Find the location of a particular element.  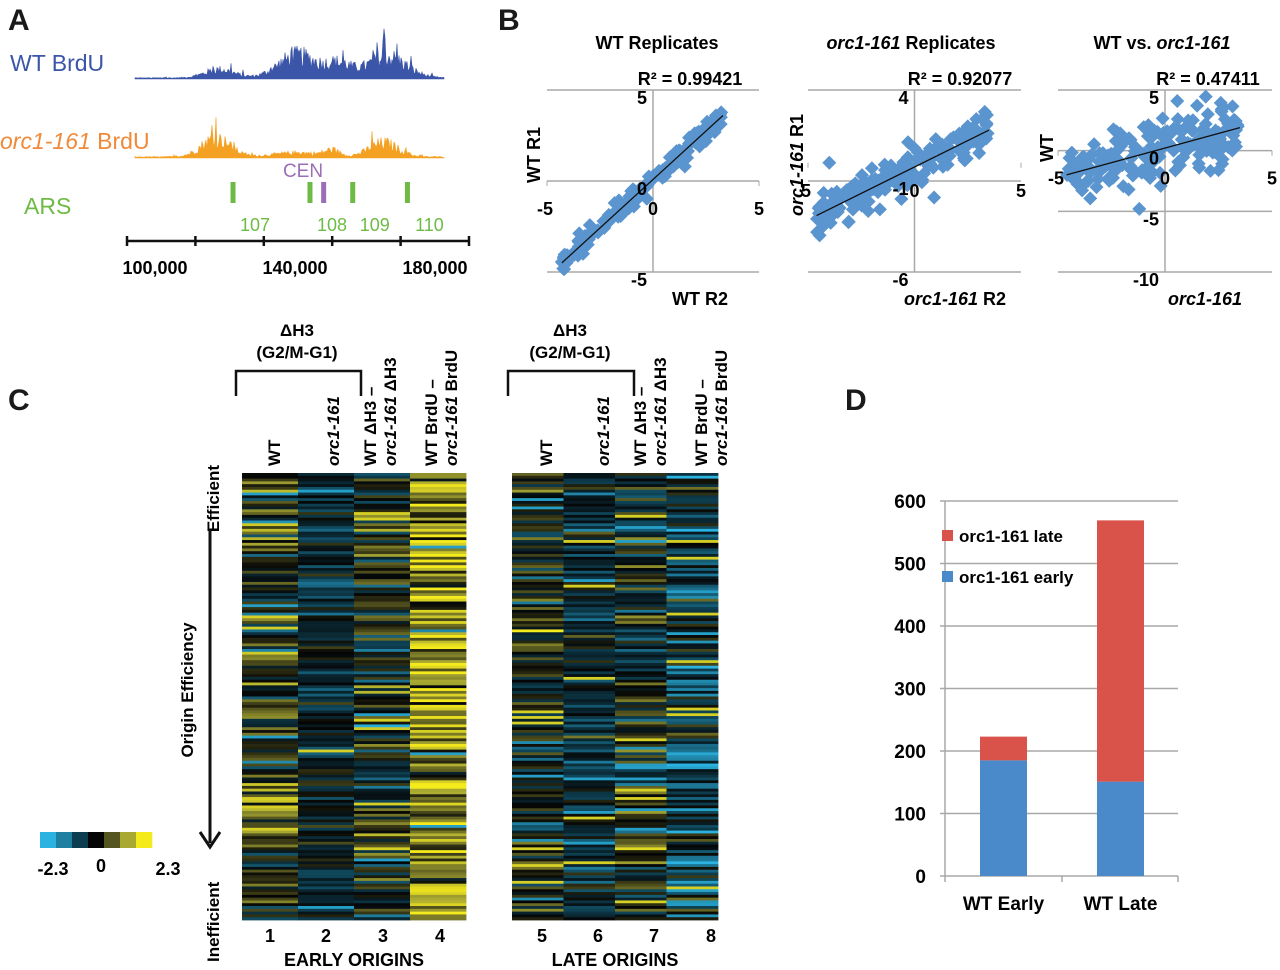

bar-segment is located at coordinates (1003, 748).